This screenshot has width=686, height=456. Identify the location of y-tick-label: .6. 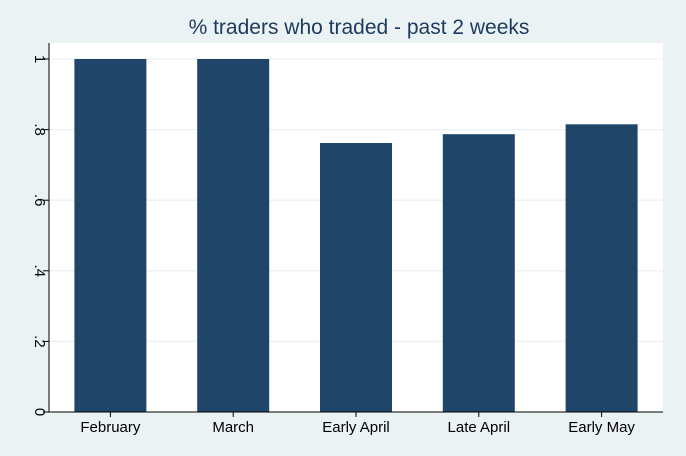
(39, 200).